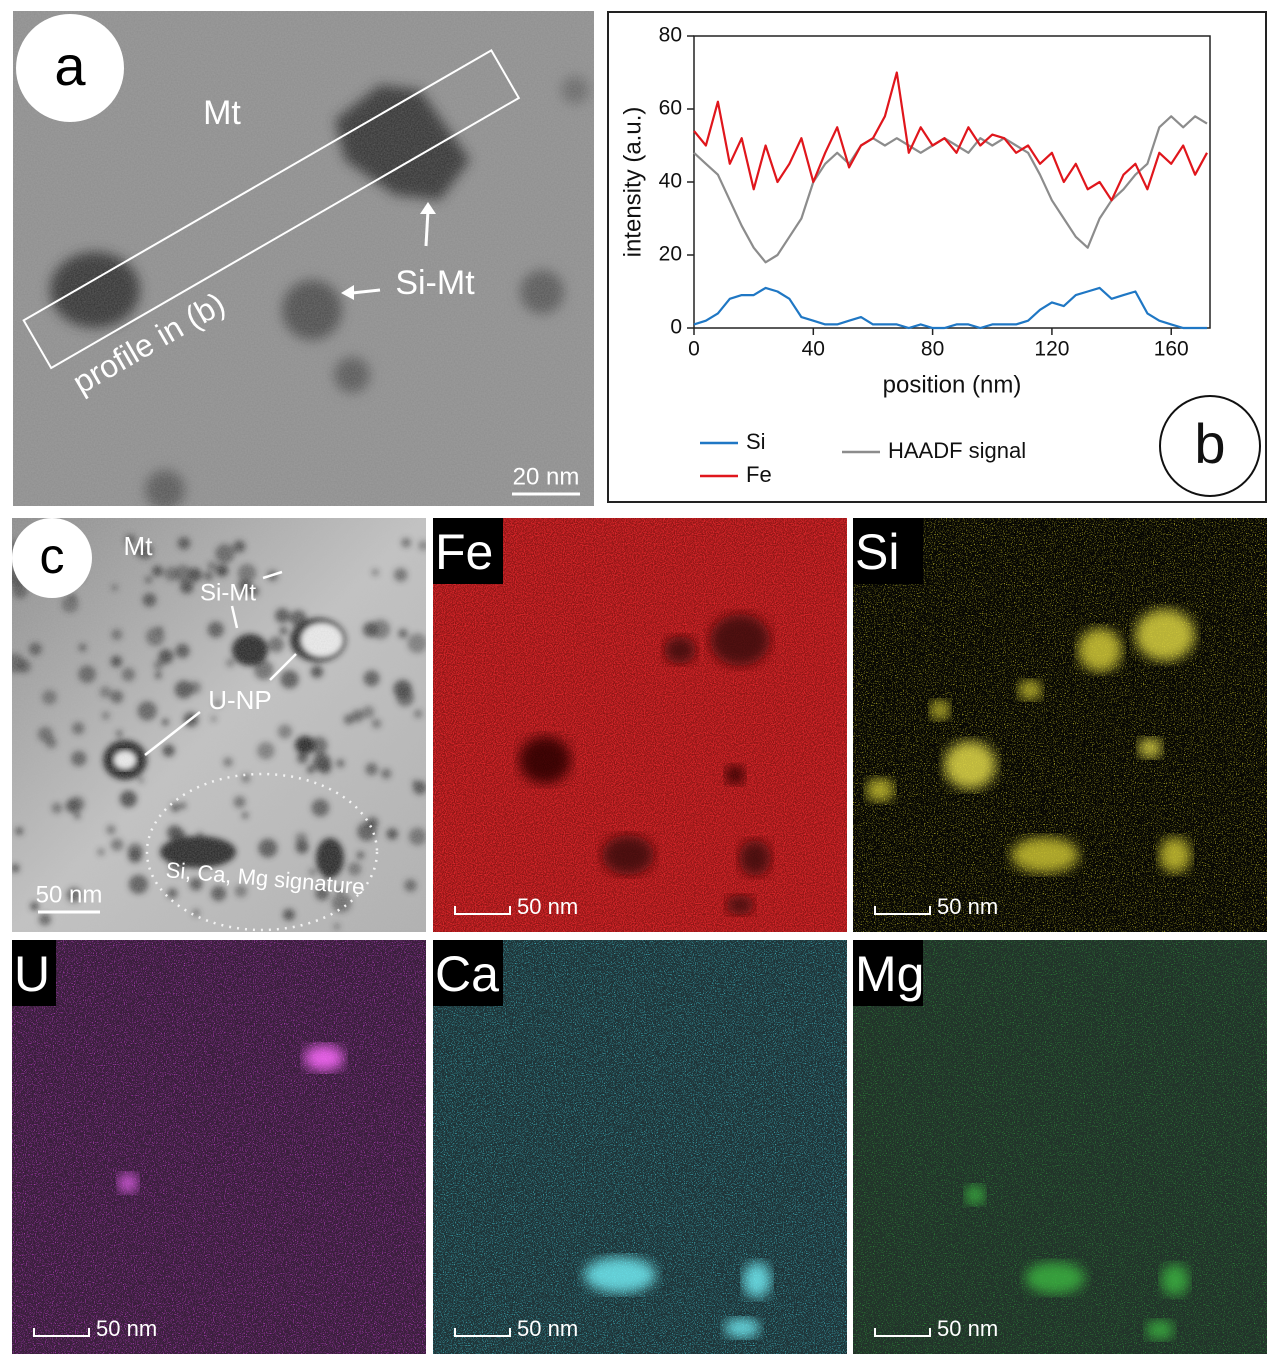 This screenshot has width=1284, height=1370. Describe the element at coordinates (957, 450) in the screenshot. I see `legend-label: HAADF signal` at that location.